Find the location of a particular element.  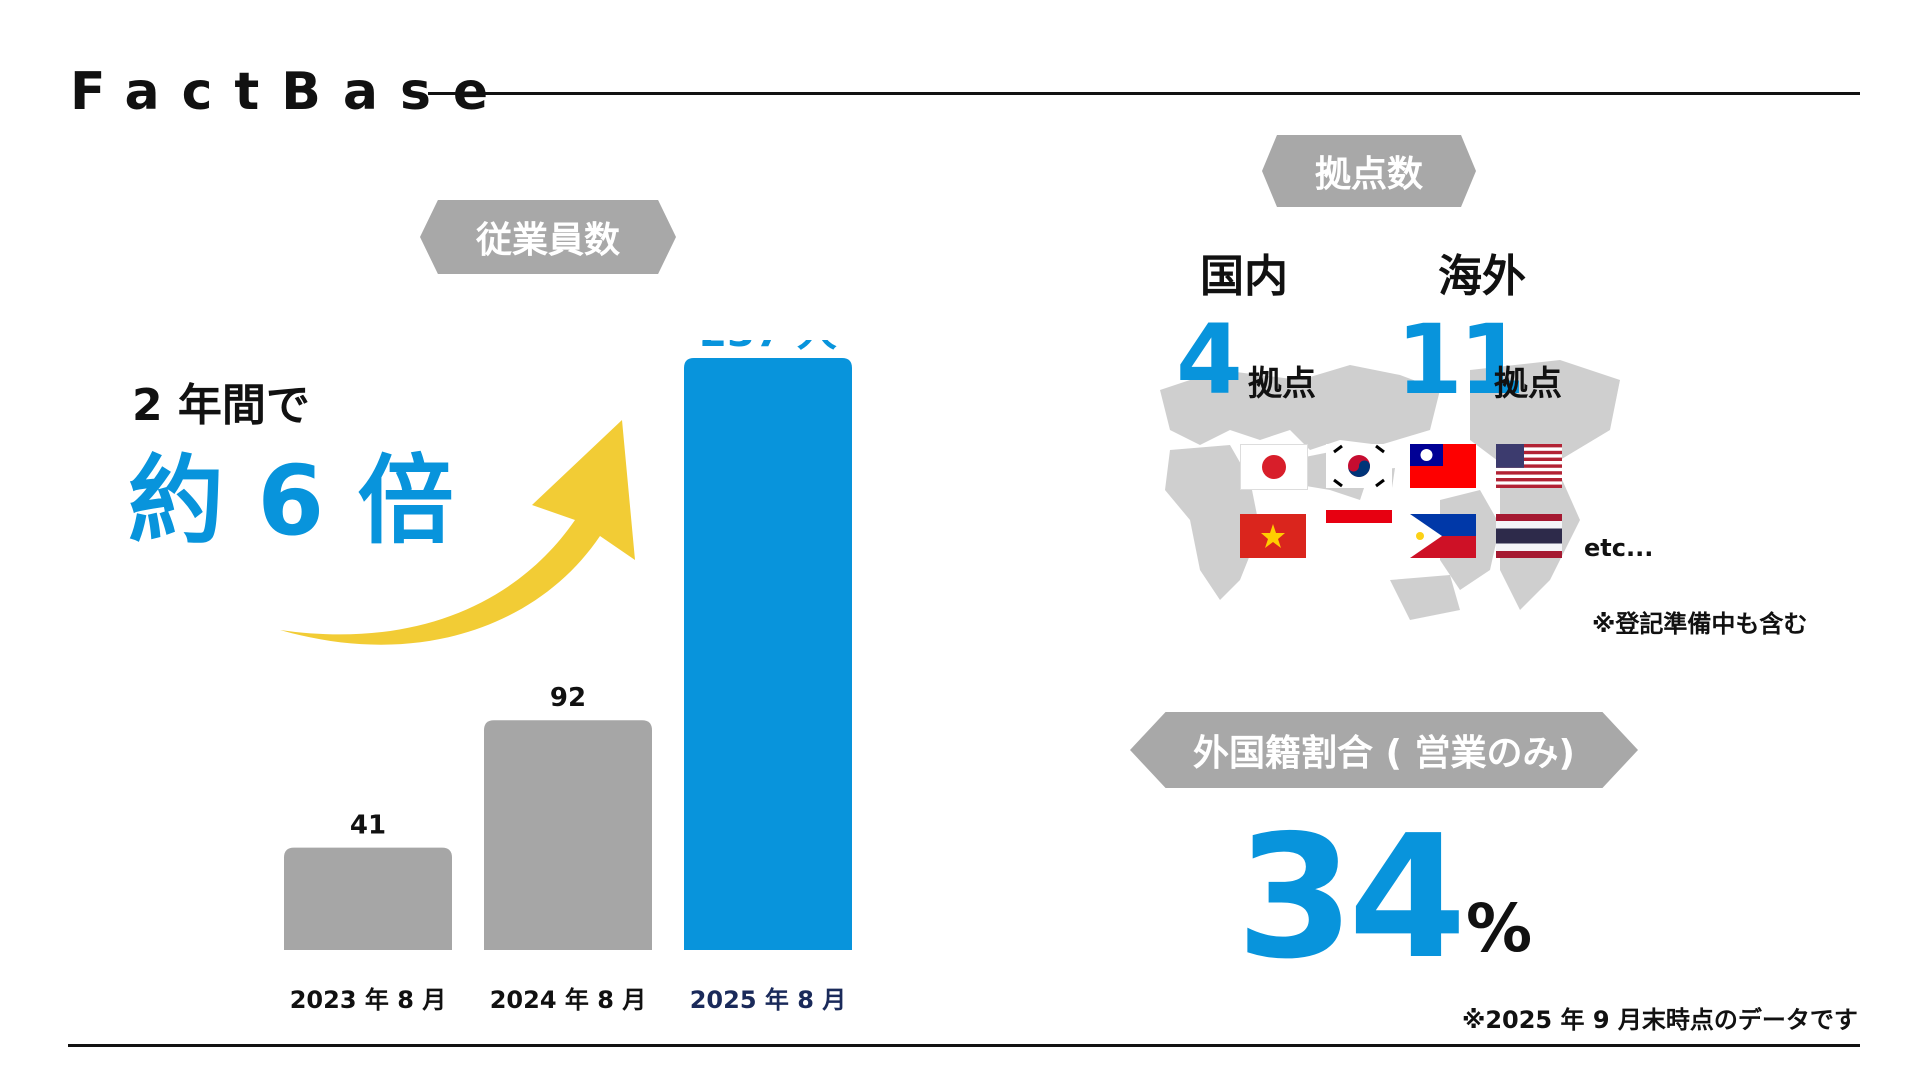

vietnam-flag-icon is located at coordinates (1273, 536).